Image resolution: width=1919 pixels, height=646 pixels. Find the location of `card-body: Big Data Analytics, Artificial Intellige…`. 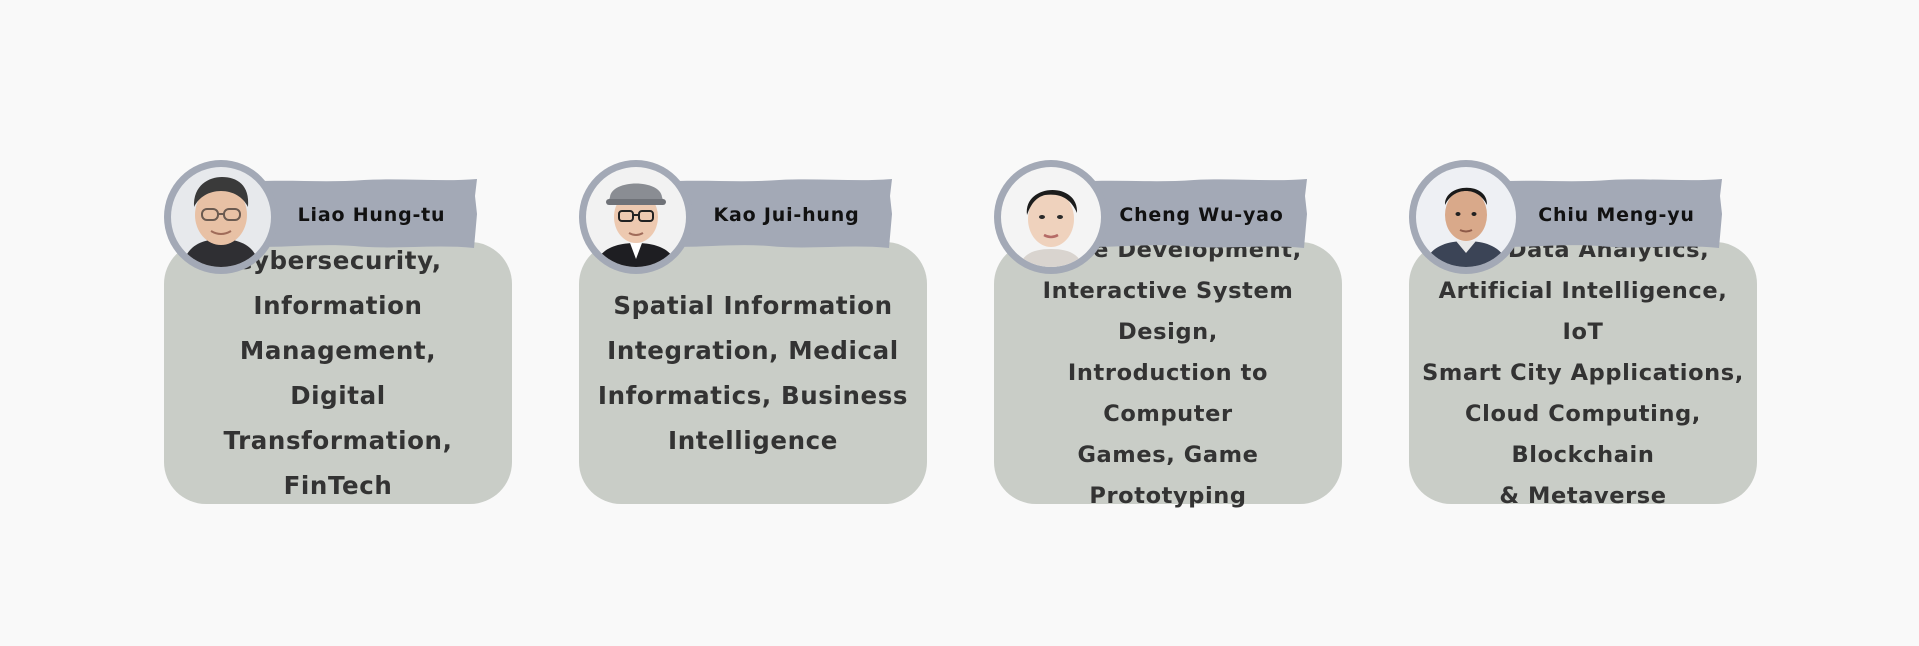

card-body: Big Data Analytics, Artificial Intellige… is located at coordinates (1583, 373).